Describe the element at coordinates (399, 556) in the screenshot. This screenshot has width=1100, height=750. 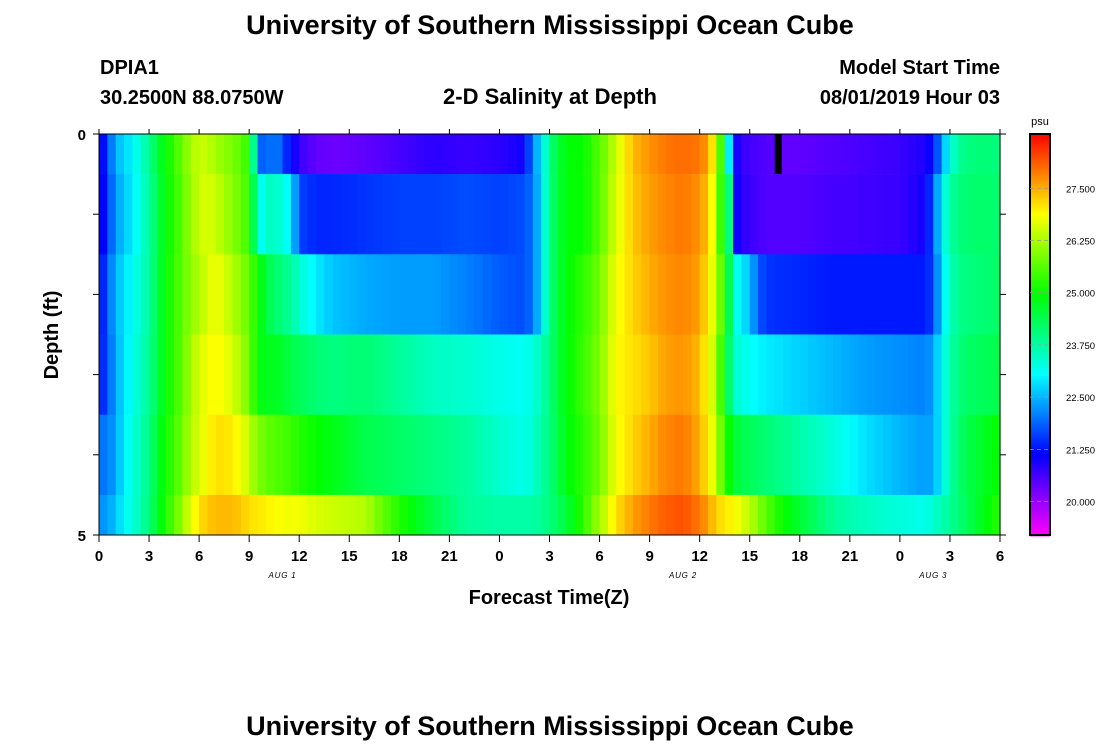
I see `x-tick-label: 18` at that location.